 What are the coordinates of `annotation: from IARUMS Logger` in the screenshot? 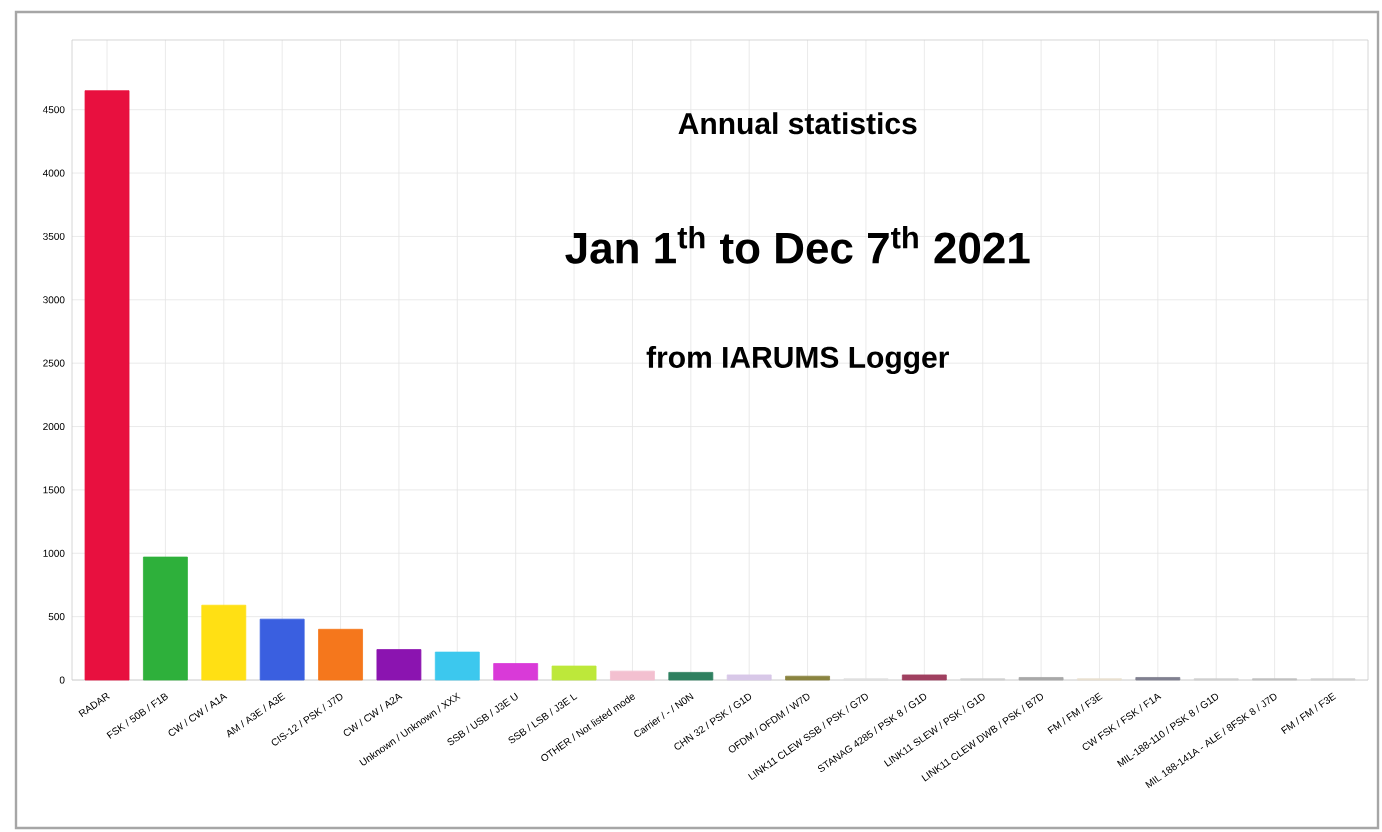 It's located at (797, 360).